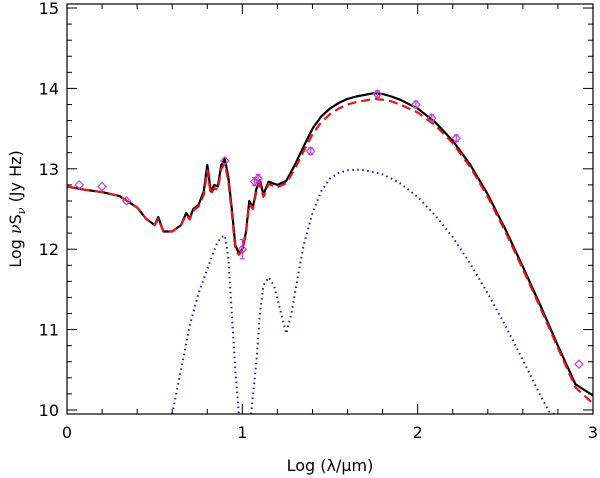  Describe the element at coordinates (330, 465) in the screenshot. I see `x-axis-title: Log (λ/μm)` at that location.